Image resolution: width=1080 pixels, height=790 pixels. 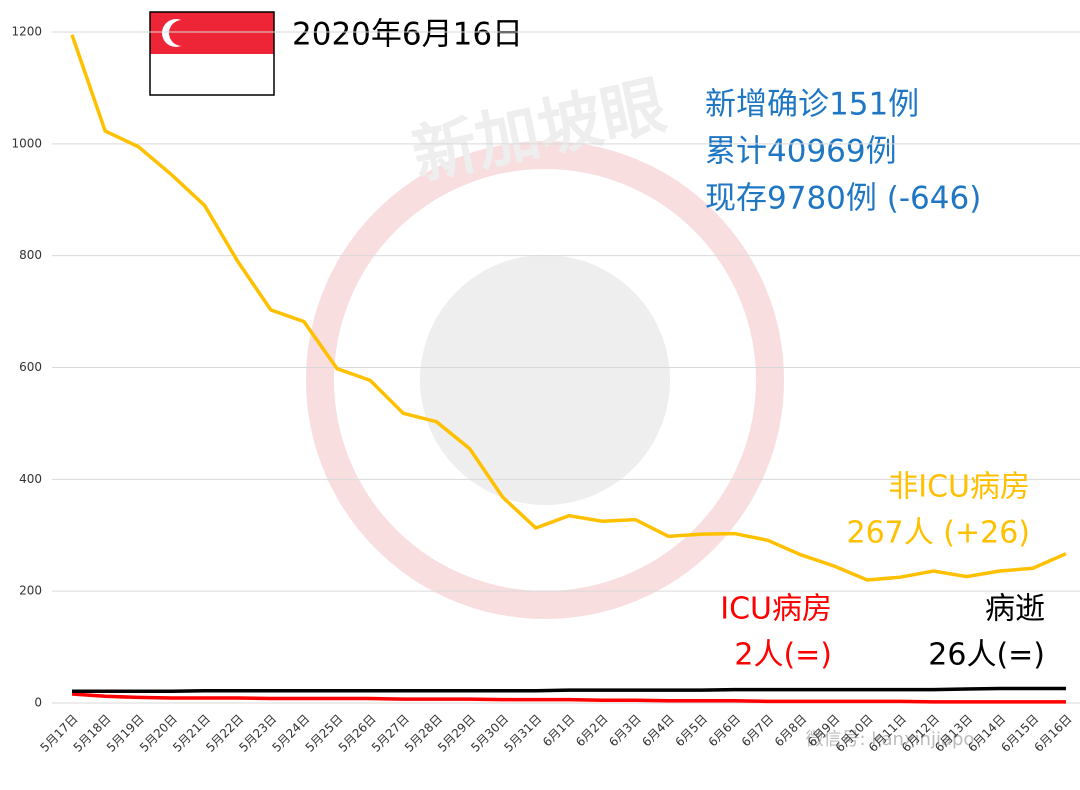 What do you see at coordinates (30, 367) in the screenshot?
I see `y-tick-label: 600` at bounding box center [30, 367].